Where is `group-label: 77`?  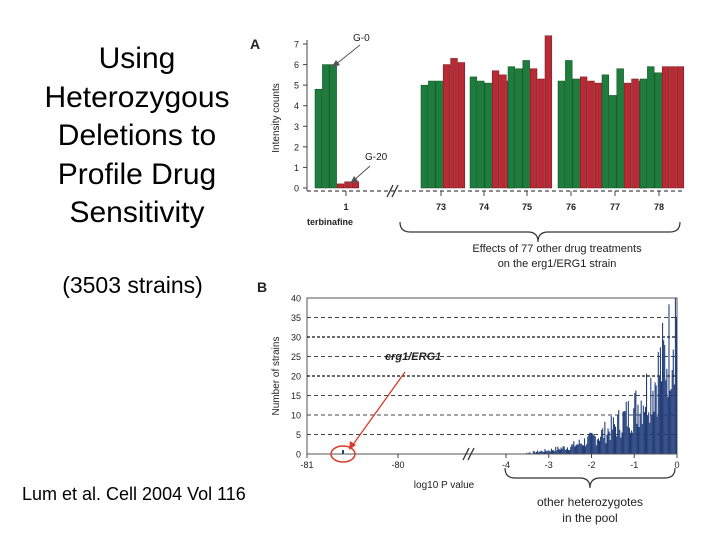
group-label: 77 is located at coordinates (615, 207).